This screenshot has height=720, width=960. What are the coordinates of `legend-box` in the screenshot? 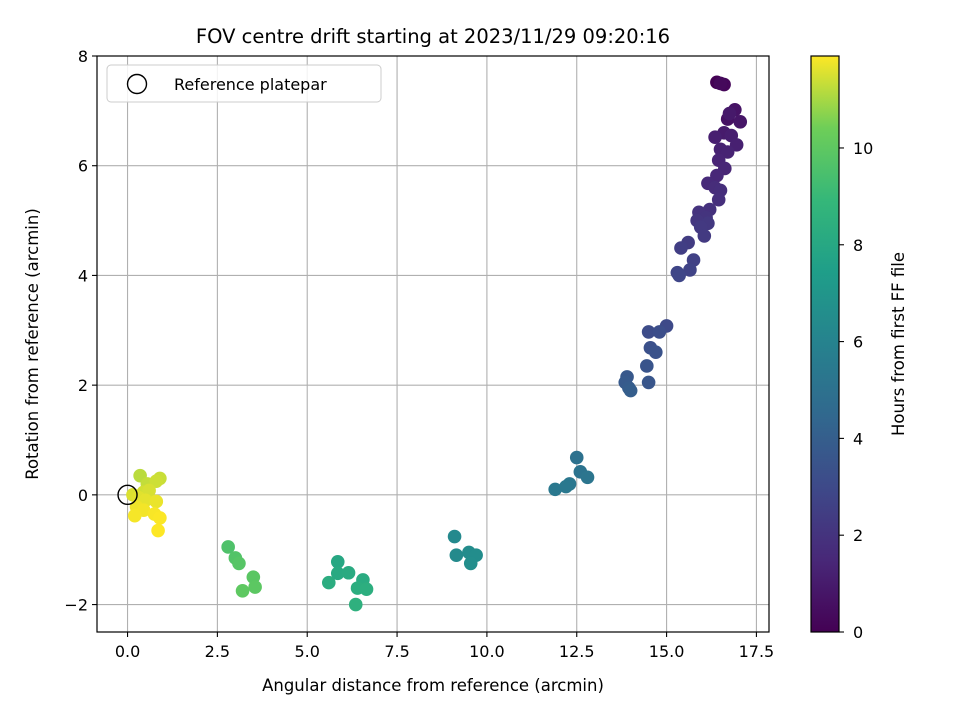 It's located at (244, 83).